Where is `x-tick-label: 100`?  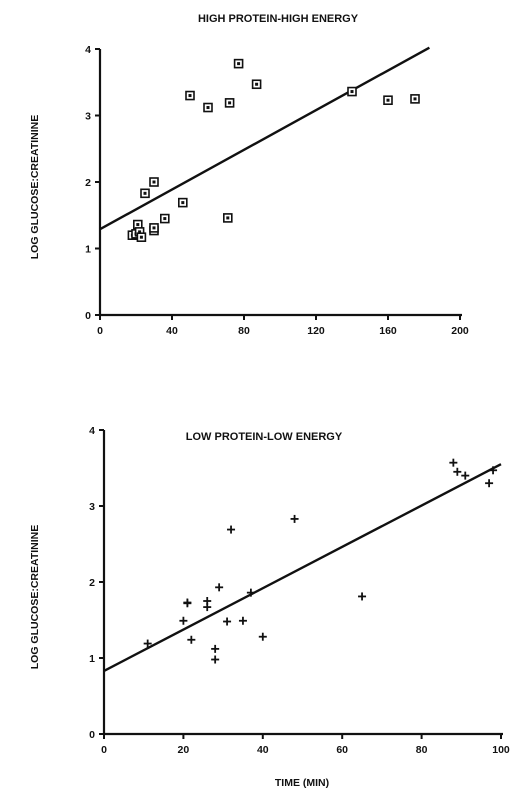
x-tick-label: 100 is located at coordinates (501, 750).